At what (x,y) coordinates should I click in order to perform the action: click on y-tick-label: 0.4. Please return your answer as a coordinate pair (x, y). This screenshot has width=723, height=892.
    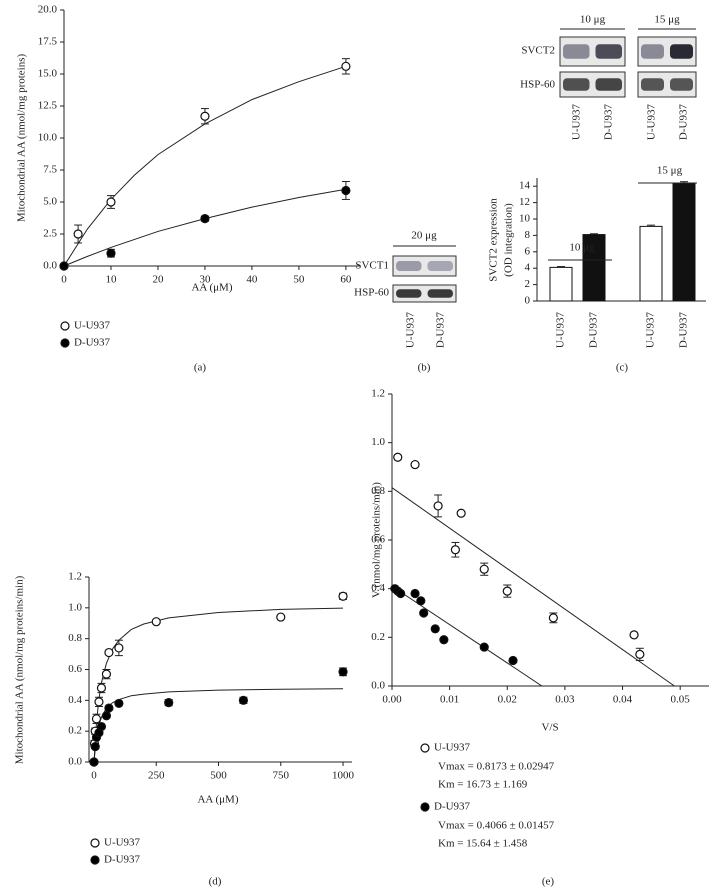
    Looking at the image, I should click on (378, 588).